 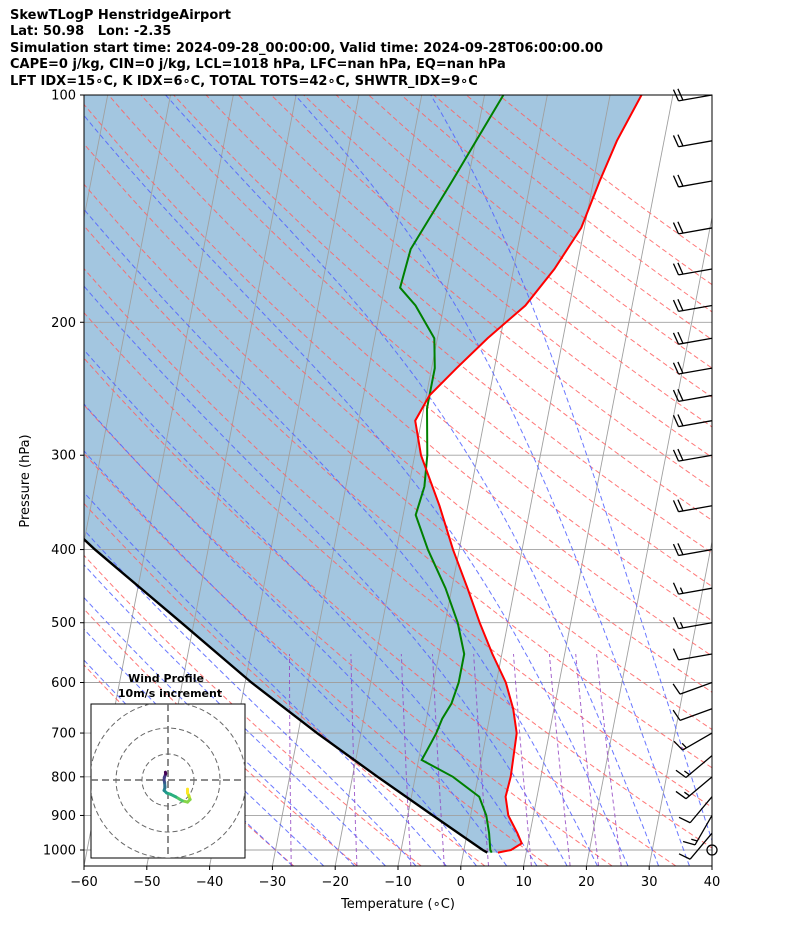 What do you see at coordinates (523, 882) in the screenshot?
I see `x-tick-label: 10` at bounding box center [523, 882].